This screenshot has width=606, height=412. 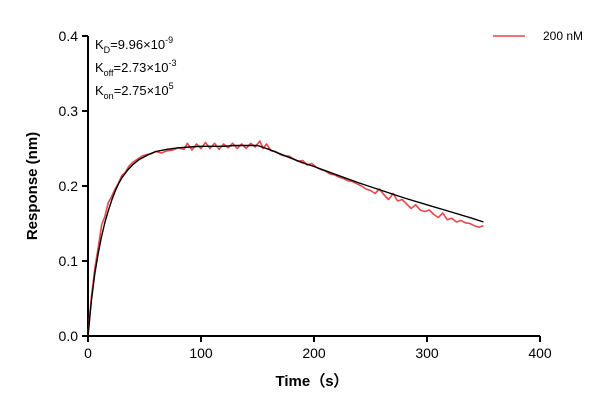 I want to click on y-tick-label: 0.0, so click(x=69, y=336).